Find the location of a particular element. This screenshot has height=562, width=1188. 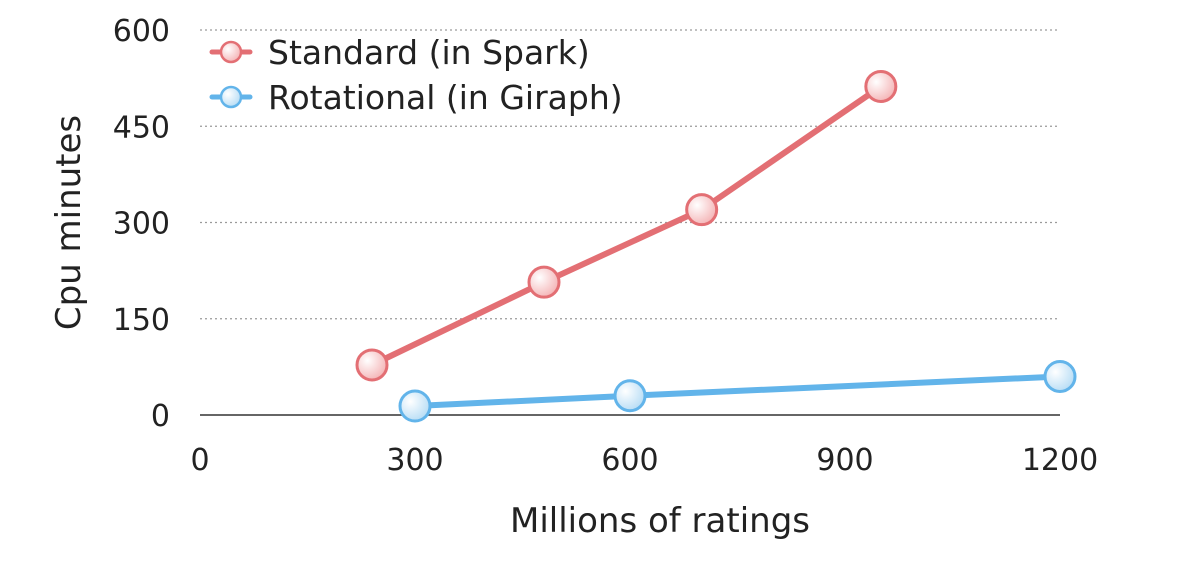

x-tick-label: 1200 is located at coordinates (1060, 460).